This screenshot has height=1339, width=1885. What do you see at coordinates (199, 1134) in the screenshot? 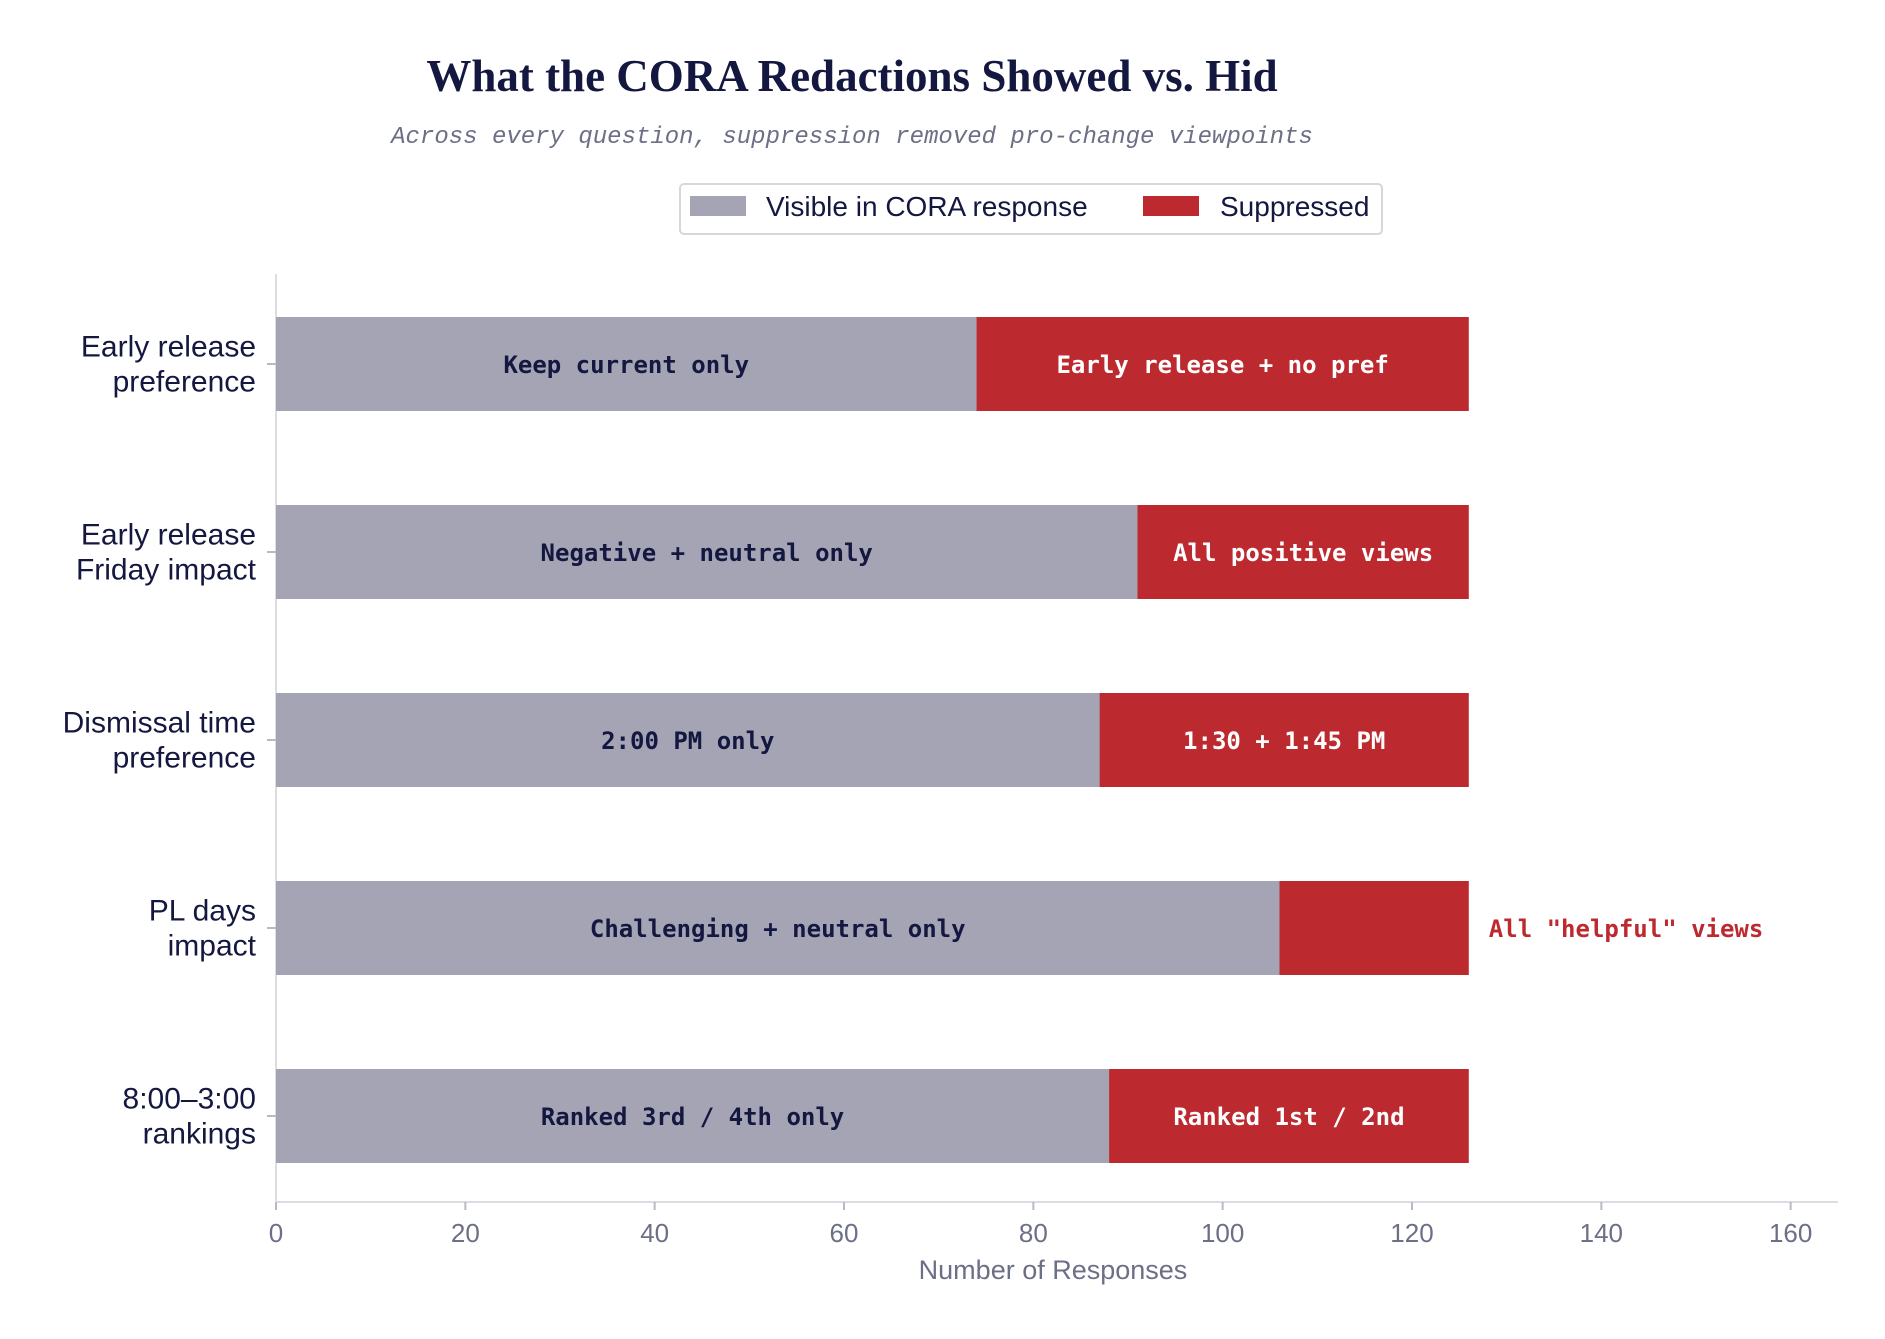
I see `y-category-label-line: rankings` at bounding box center [199, 1134].